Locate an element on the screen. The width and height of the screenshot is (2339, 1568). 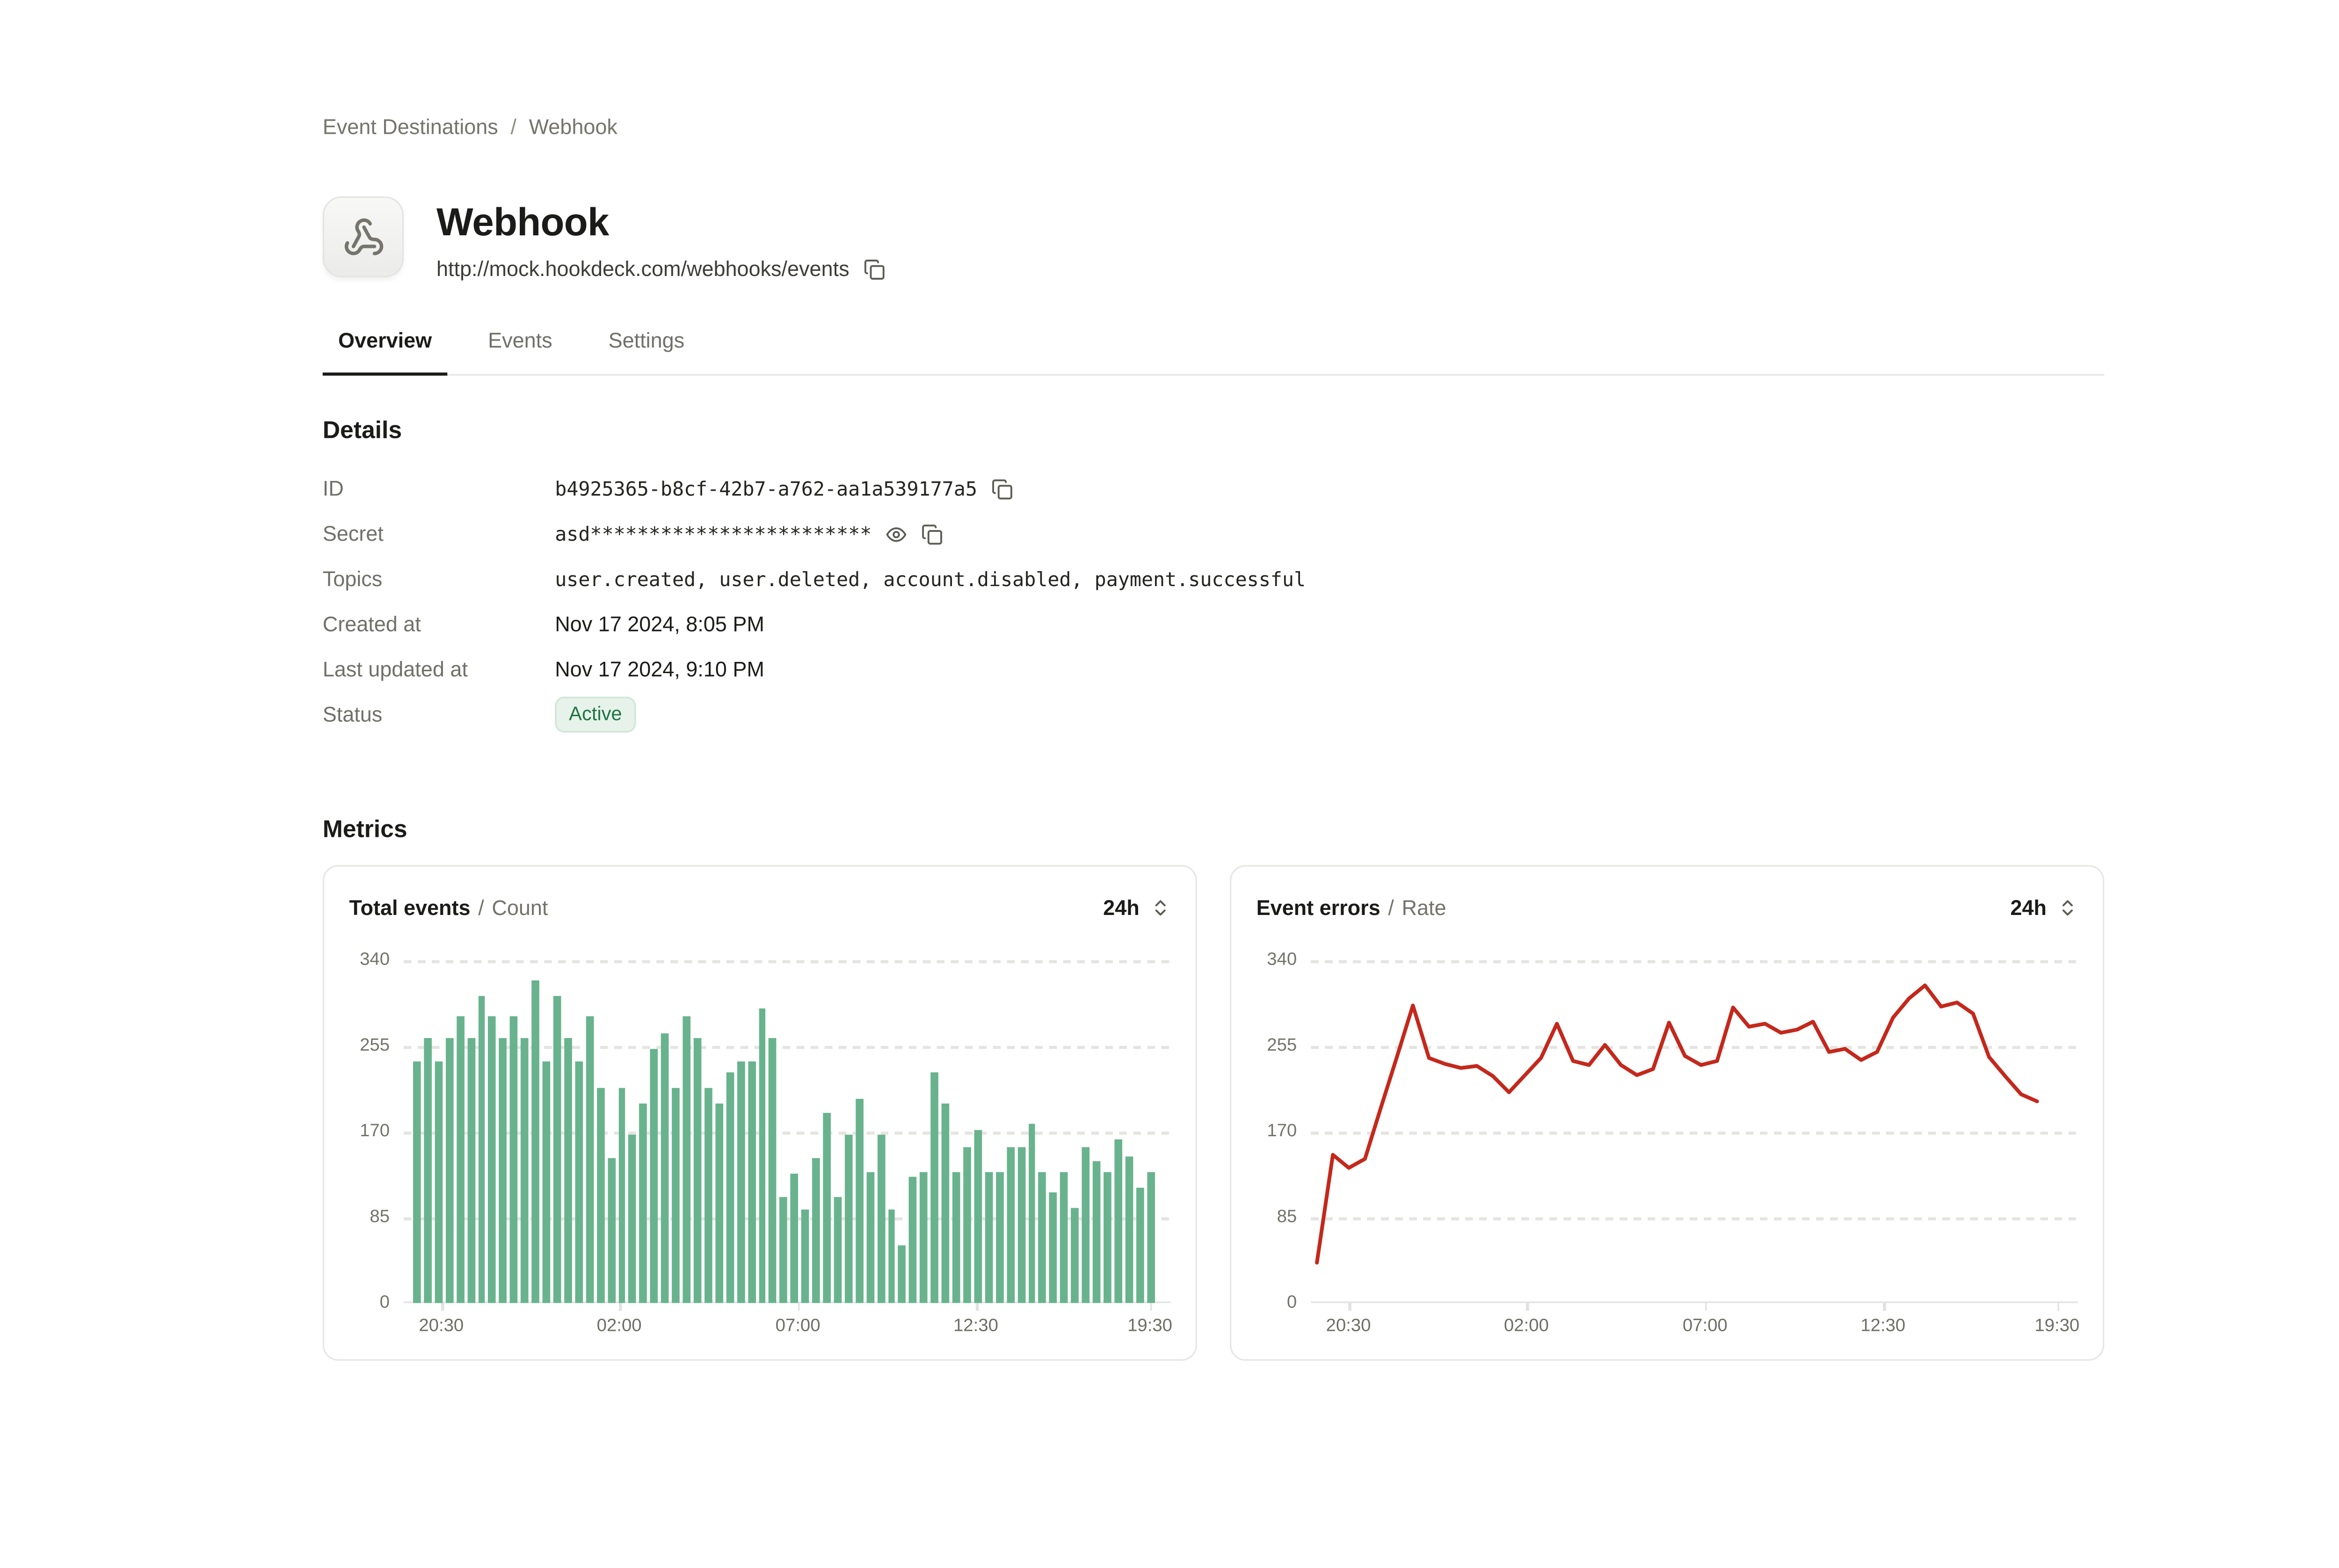
bar-plot-area is located at coordinates (787, 1132).